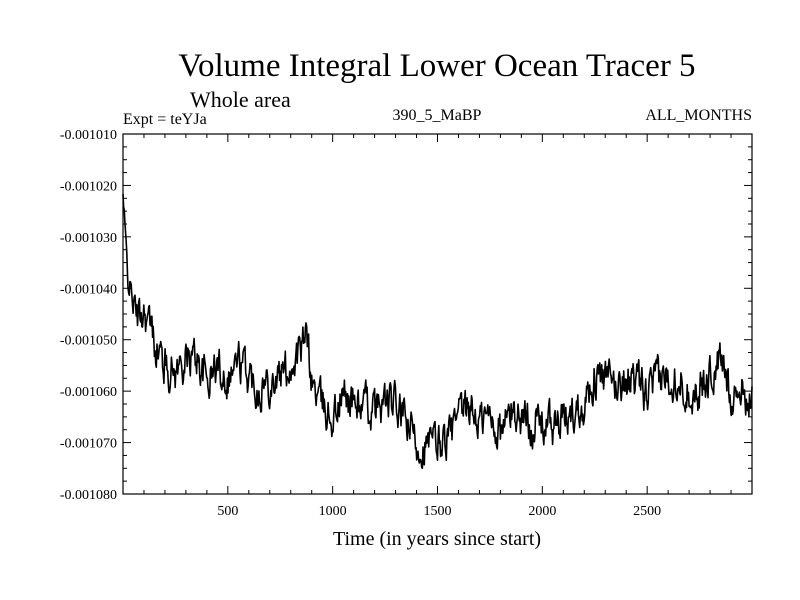  What do you see at coordinates (88, 495) in the screenshot?
I see `y-tick-label: -0.001080` at bounding box center [88, 495].